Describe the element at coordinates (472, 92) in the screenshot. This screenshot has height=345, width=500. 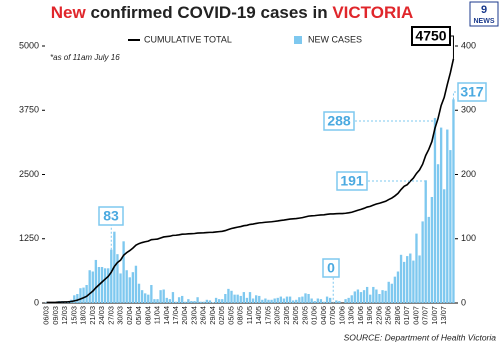
I see `data-label: 317` at that location.